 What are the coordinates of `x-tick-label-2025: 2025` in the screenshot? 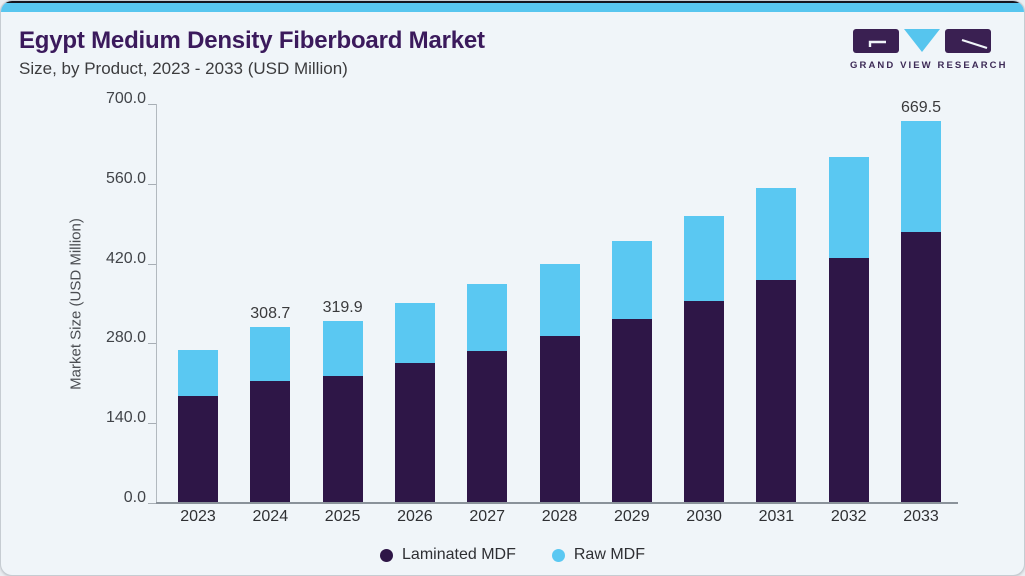 It's located at (342, 516).